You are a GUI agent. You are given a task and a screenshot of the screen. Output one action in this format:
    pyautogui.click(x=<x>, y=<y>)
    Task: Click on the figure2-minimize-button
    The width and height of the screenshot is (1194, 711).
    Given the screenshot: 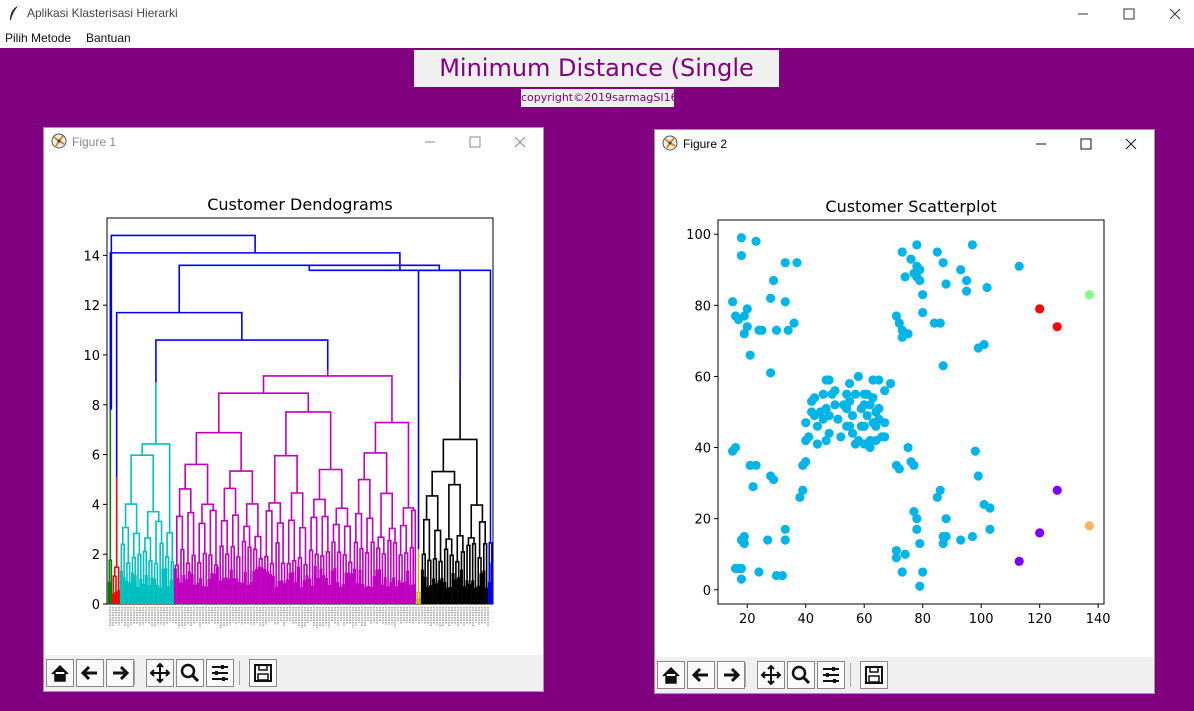 What is the action you would take?
    pyautogui.click(x=1041, y=143)
    